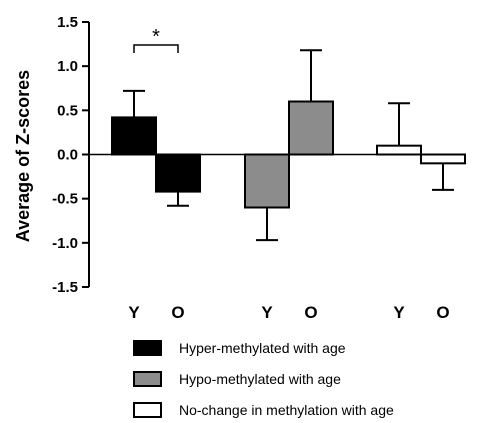  I want to click on legend-label: No-change in methylation with age, so click(286, 410).